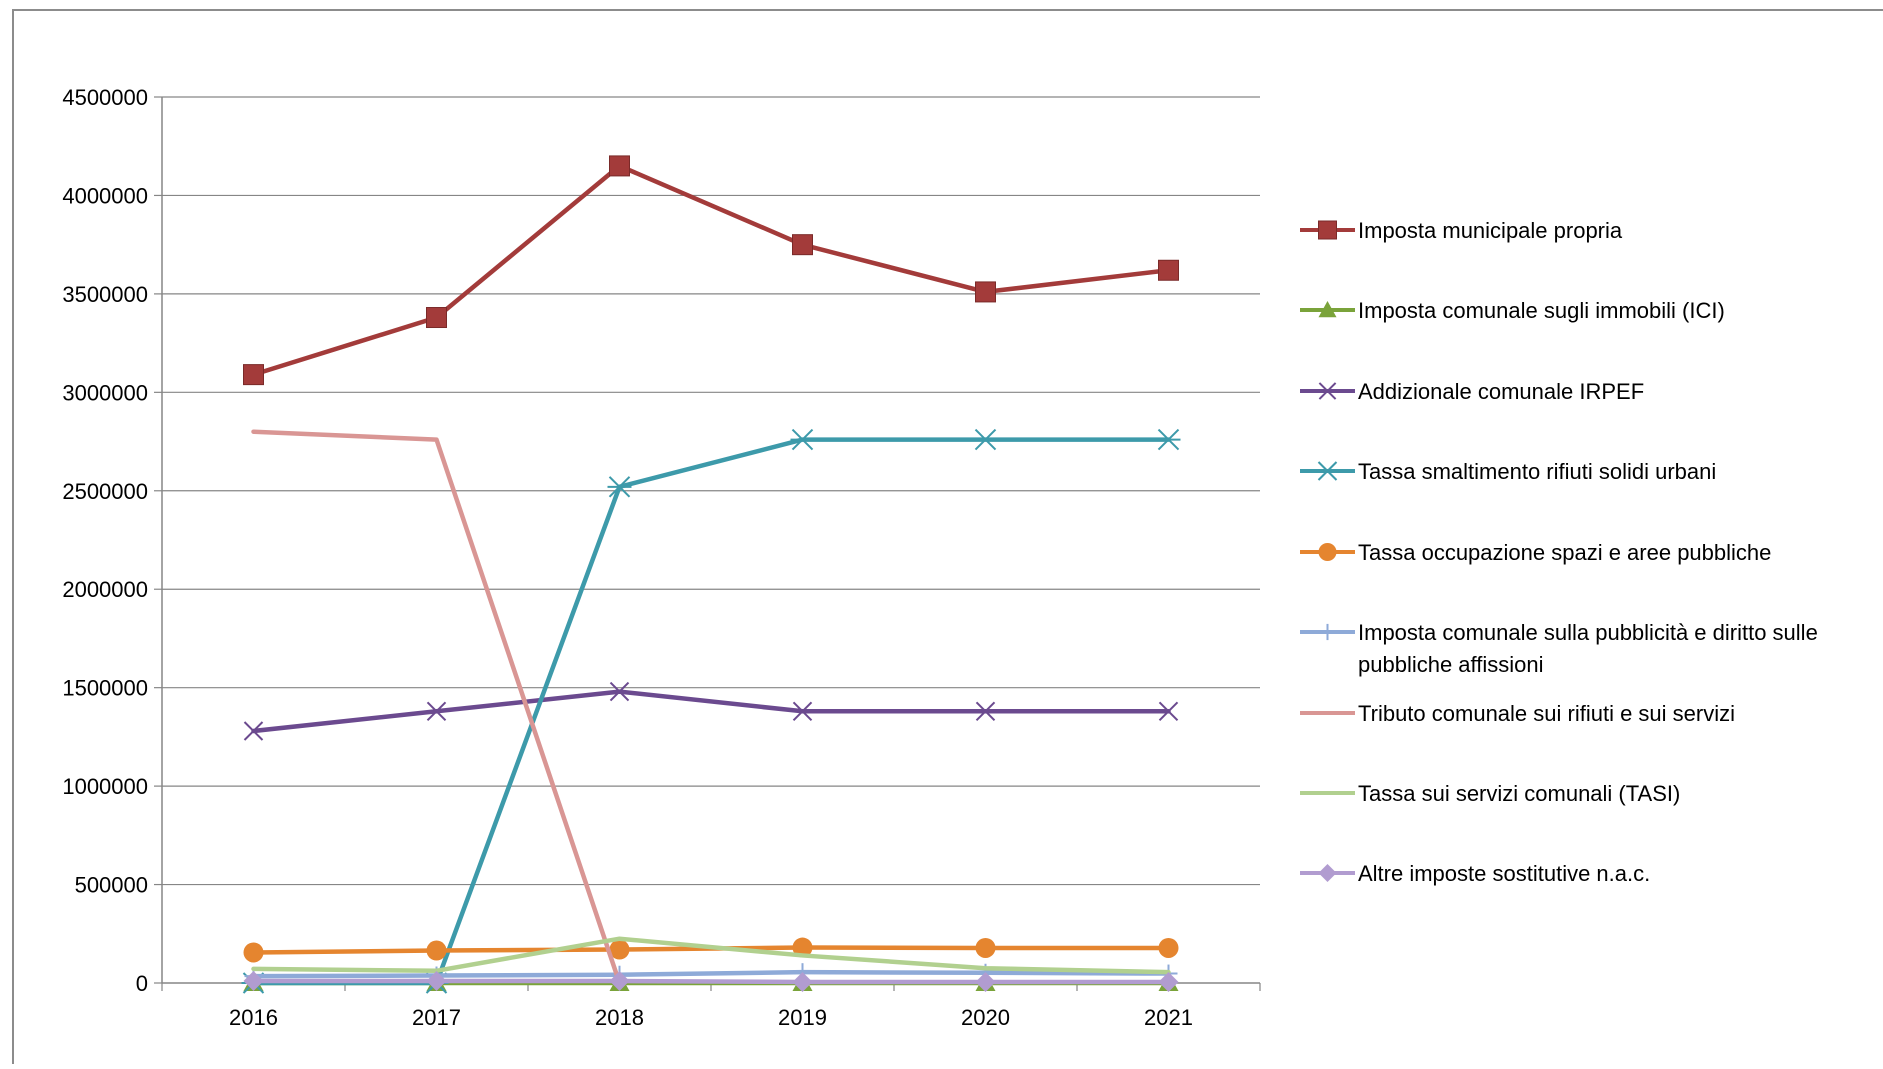 The width and height of the screenshot is (1883, 1069). Describe the element at coordinates (1504, 873) in the screenshot. I see `legend-label: Altre imposte sostitutive n.a.c.` at that location.